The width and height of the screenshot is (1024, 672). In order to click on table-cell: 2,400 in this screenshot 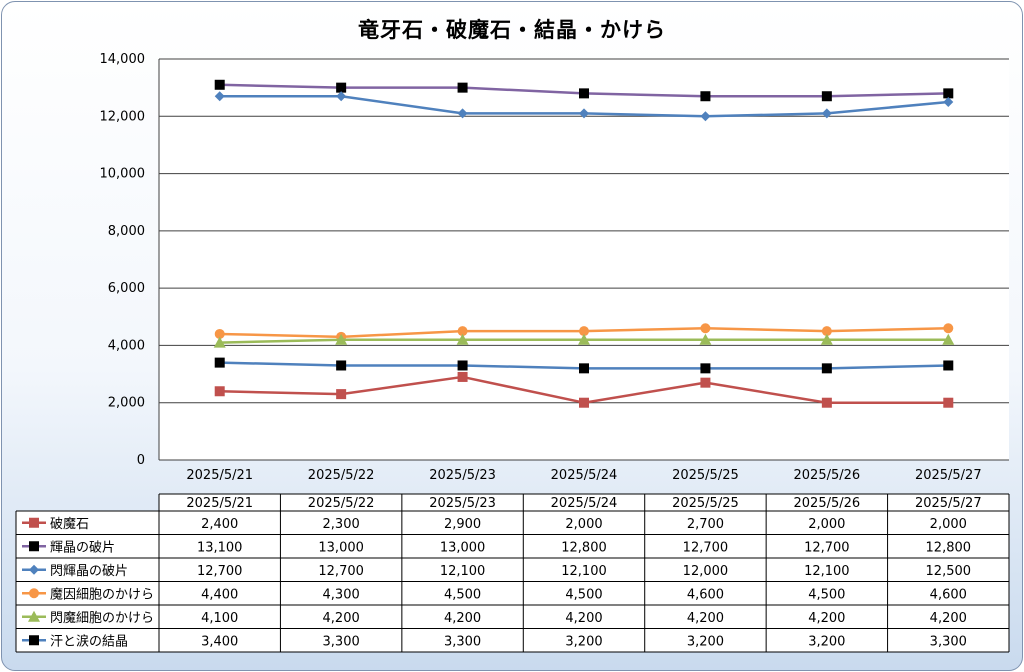, I will do `click(219, 524)`.